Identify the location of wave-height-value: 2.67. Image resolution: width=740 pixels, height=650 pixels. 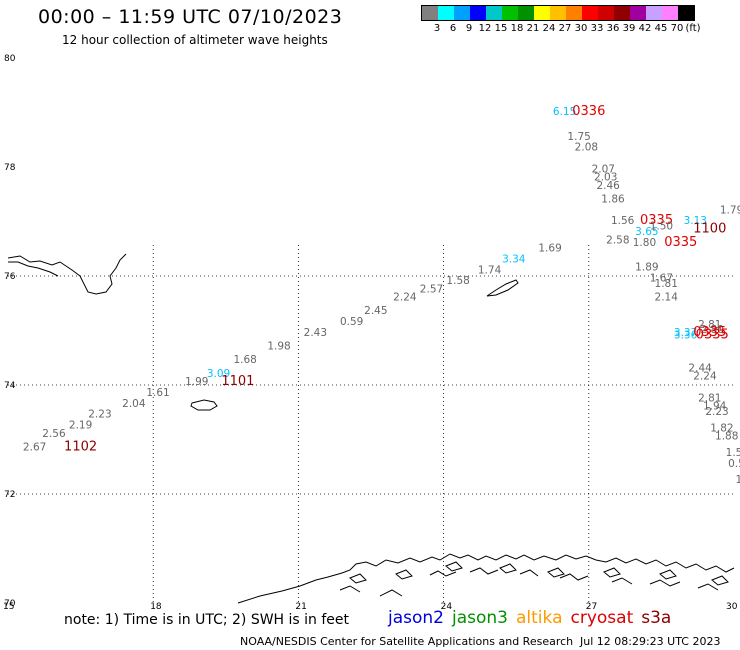
(34, 447).